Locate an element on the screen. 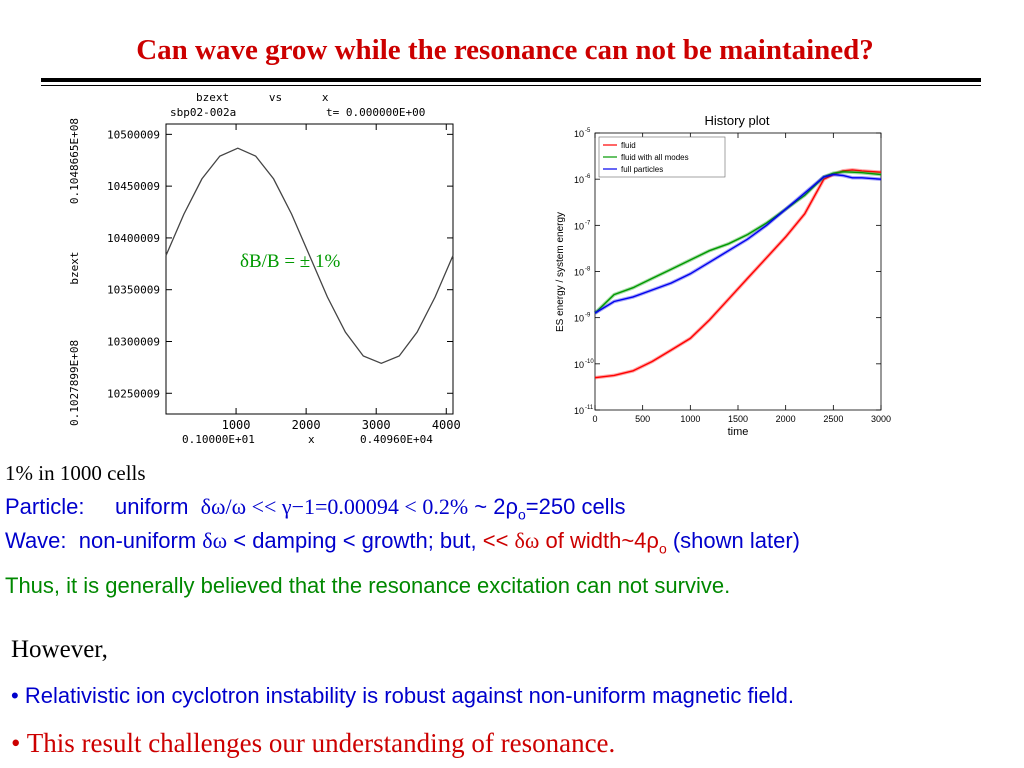  wave-much-less: << is located at coordinates (498, 540).